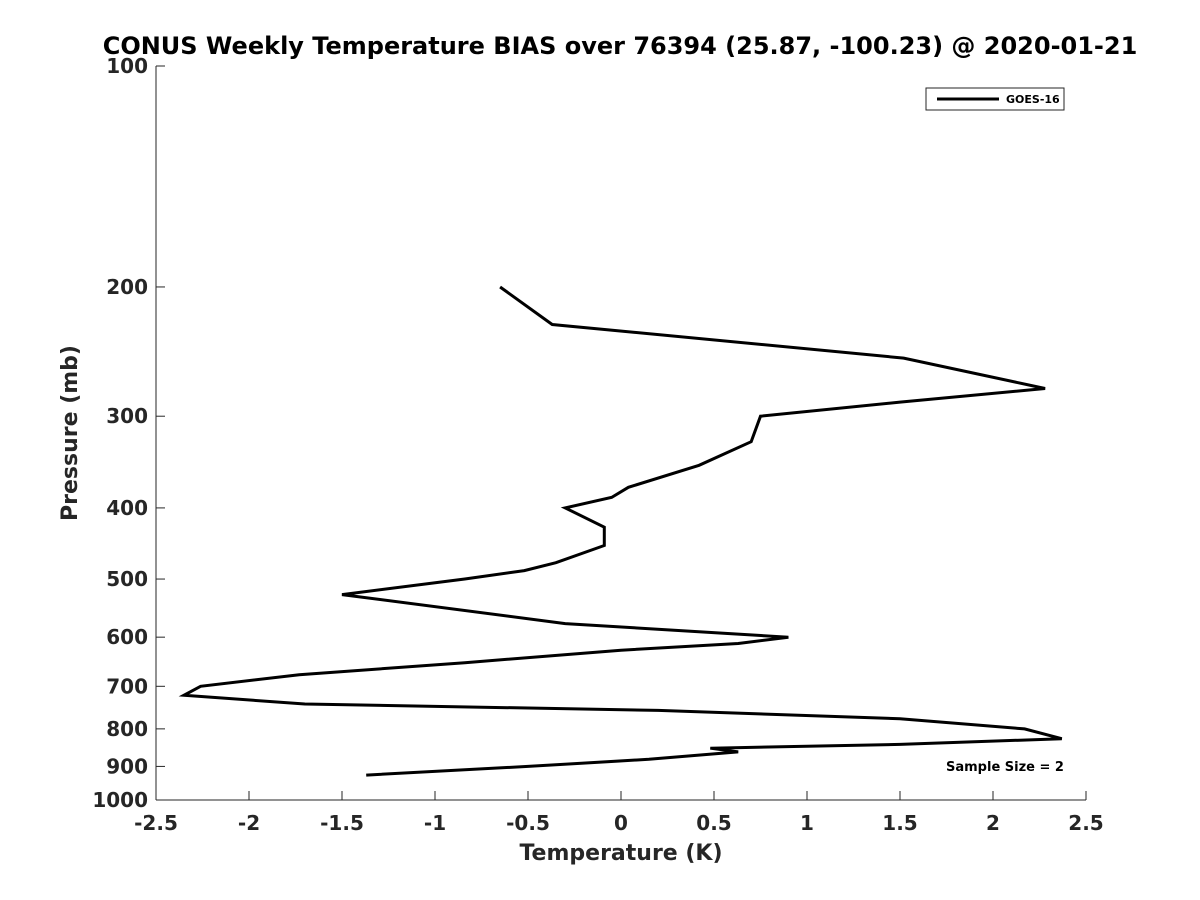 Image resolution: width=1200 pixels, height=900 pixels. Describe the element at coordinates (620, 853) in the screenshot. I see `x-axis-label: Temperature (K)` at that location.